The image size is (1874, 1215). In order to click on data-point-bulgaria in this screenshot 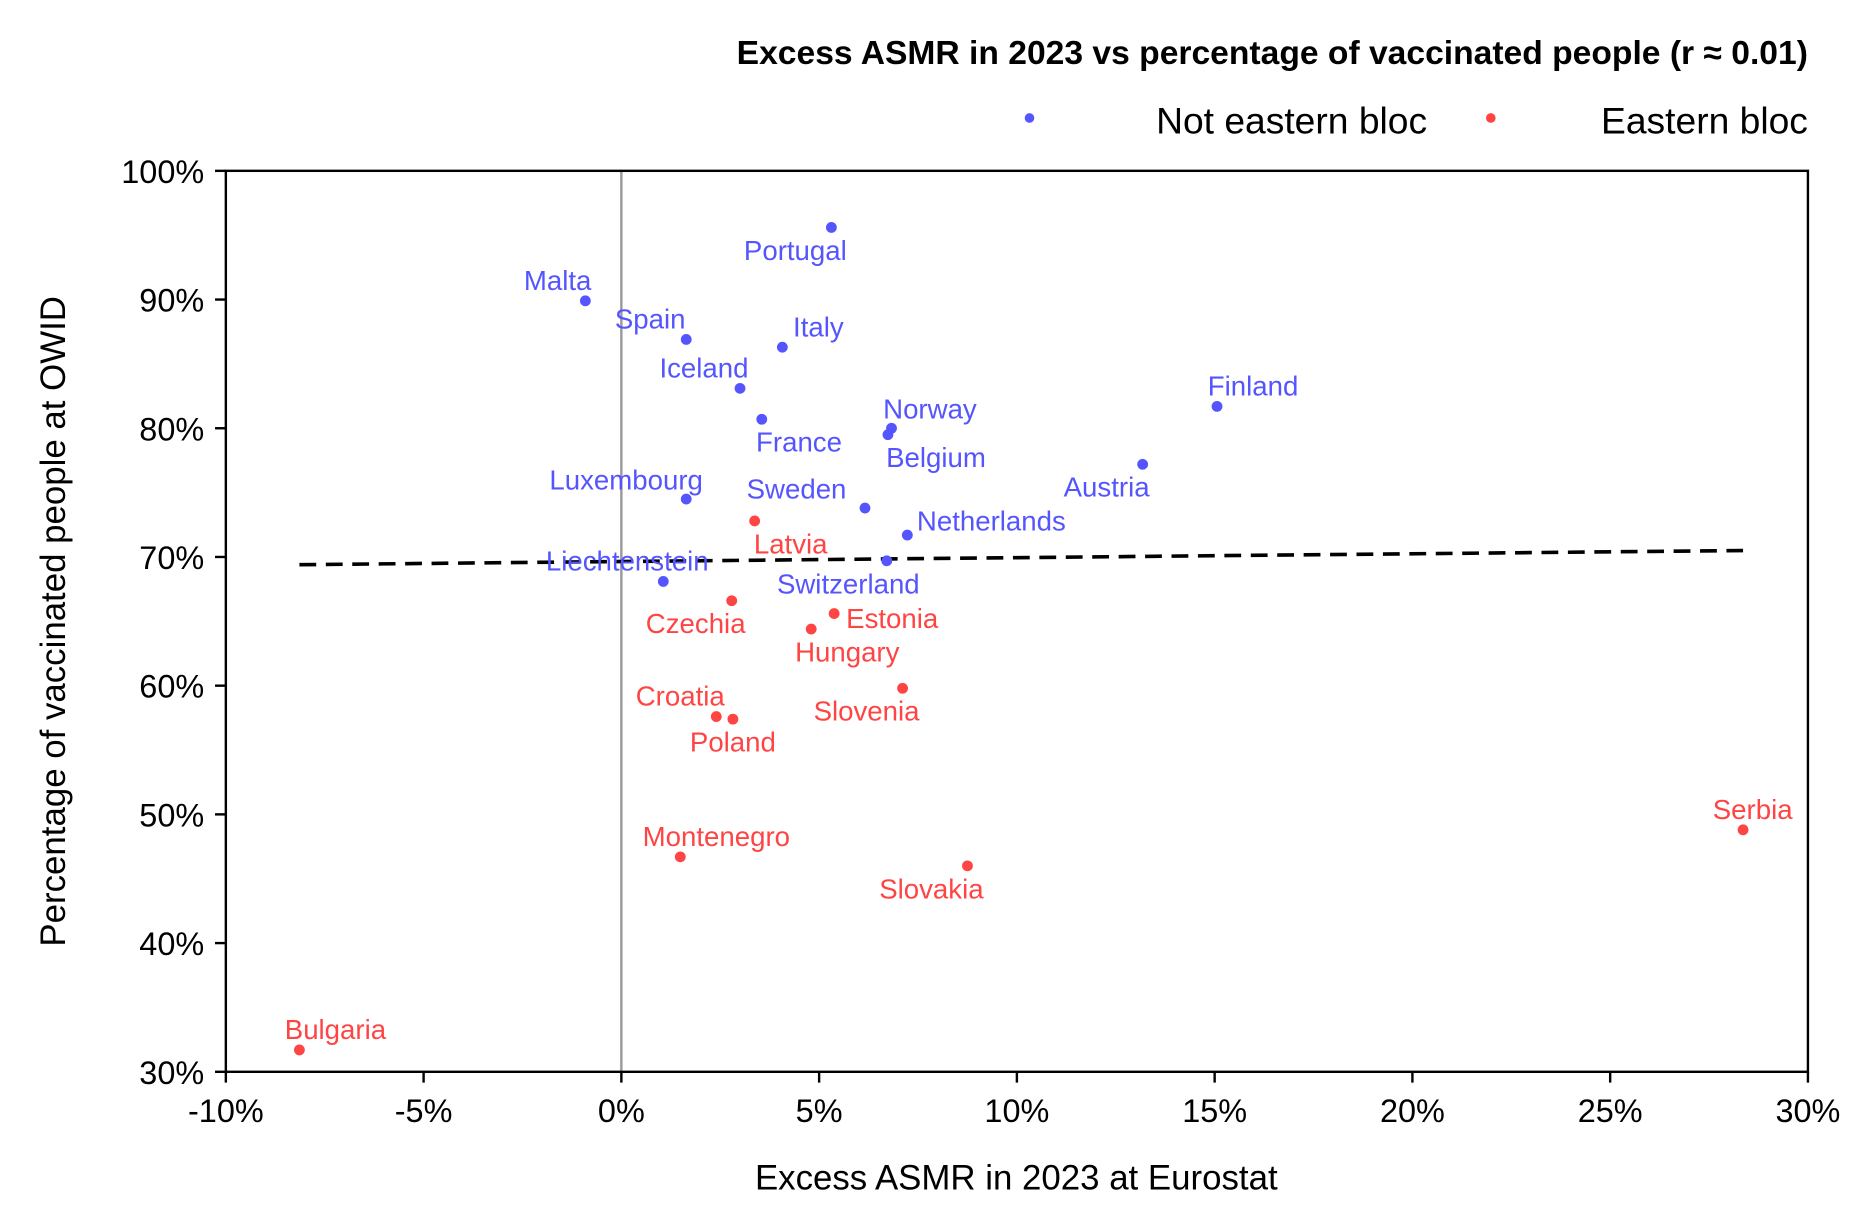, I will do `click(299, 1050)`.